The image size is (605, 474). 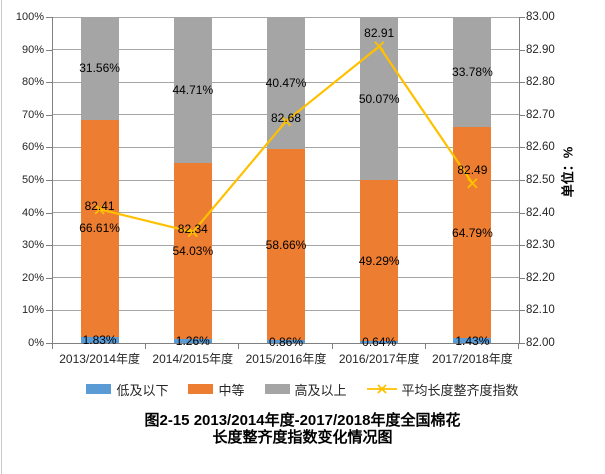 What do you see at coordinates (32, 212) in the screenshot?
I see `left-axis-tick-label: 40%` at bounding box center [32, 212].